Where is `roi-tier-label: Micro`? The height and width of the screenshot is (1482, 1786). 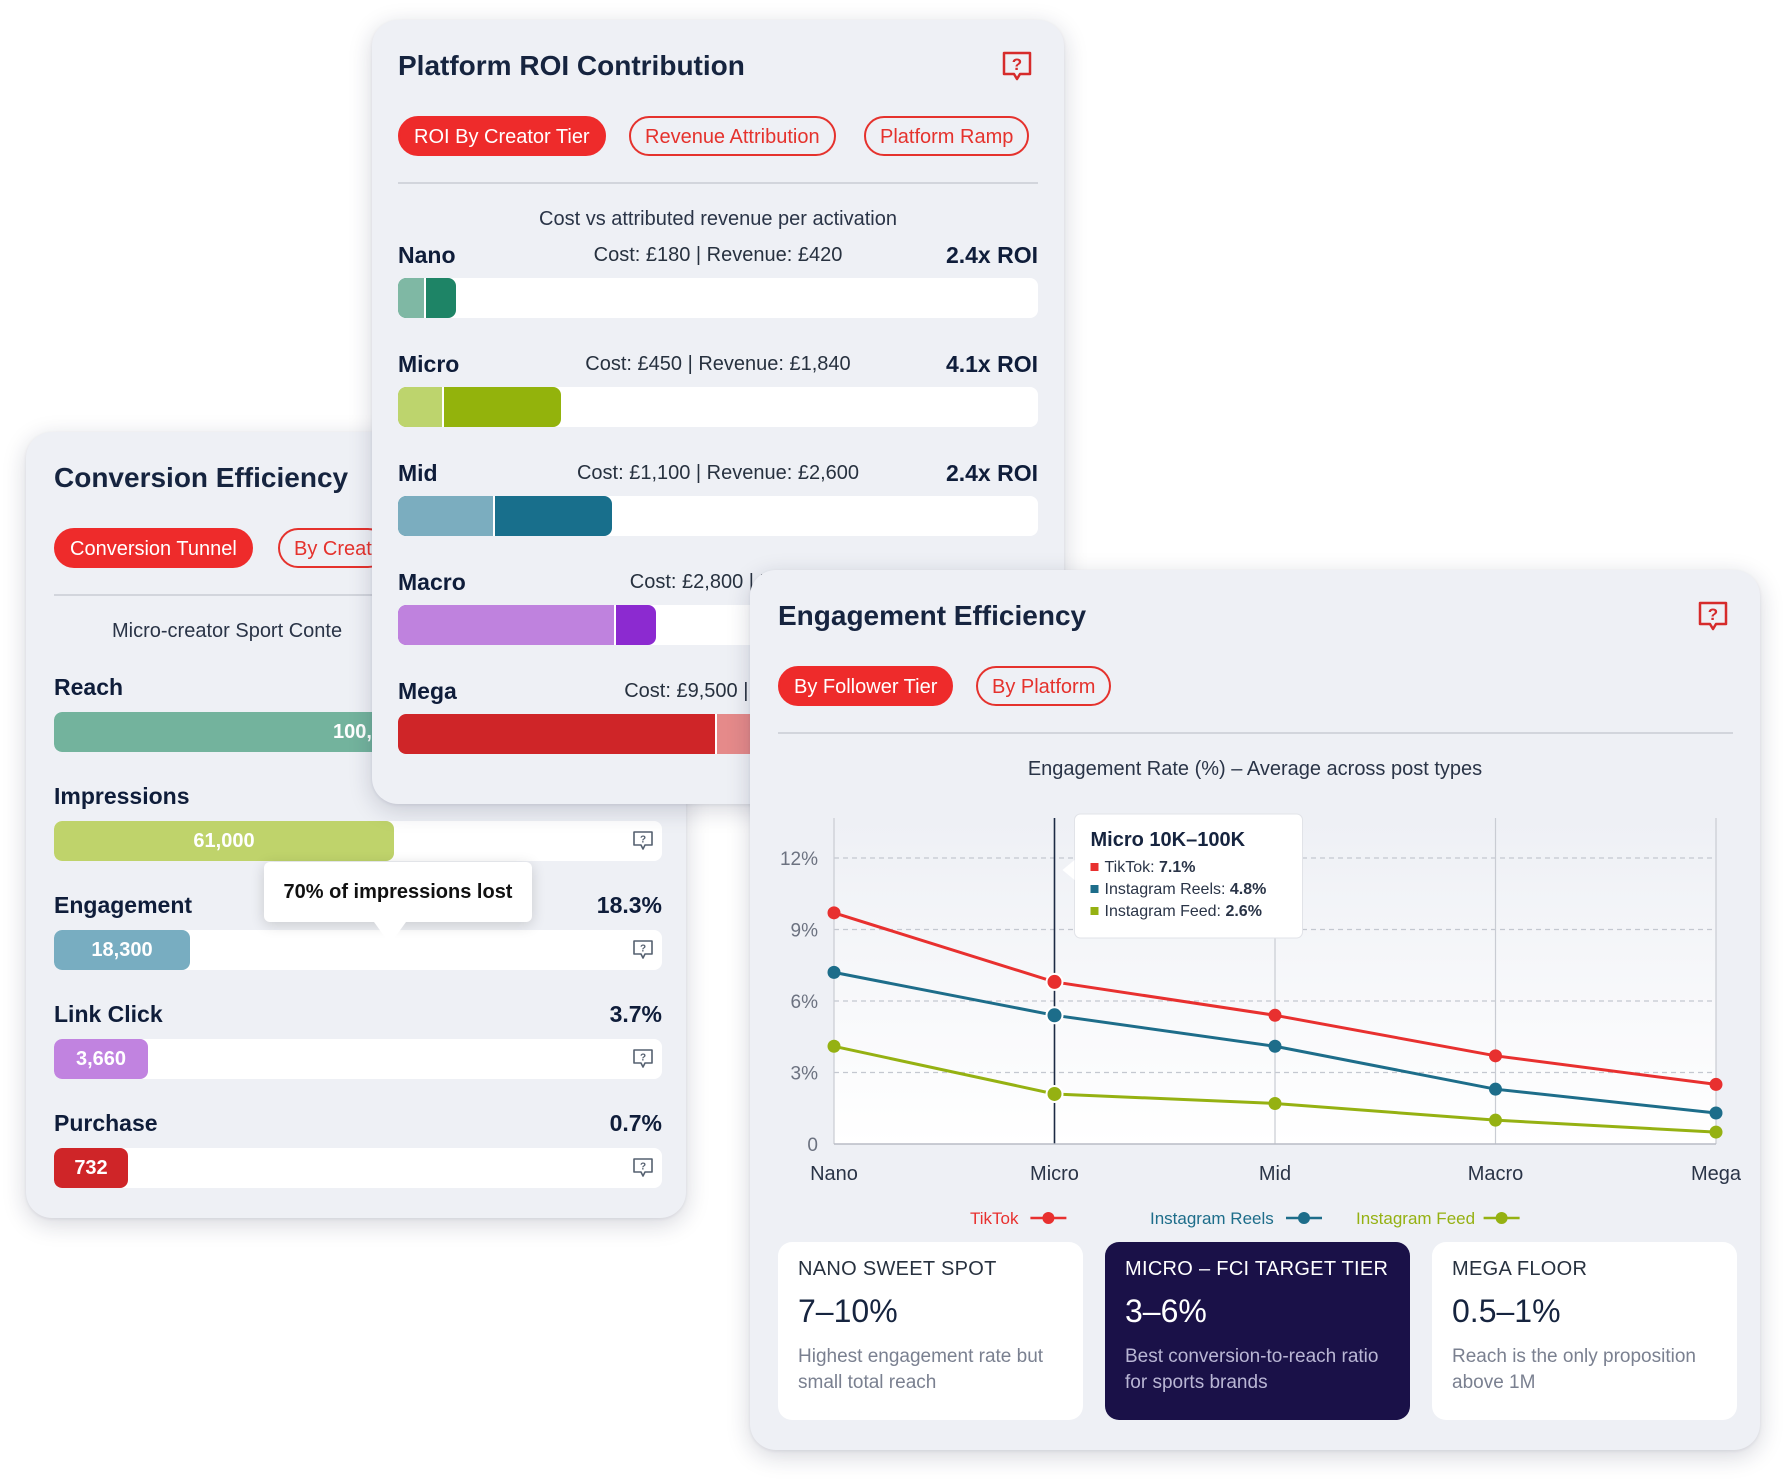 roi-tier-label: Micro is located at coordinates (429, 364).